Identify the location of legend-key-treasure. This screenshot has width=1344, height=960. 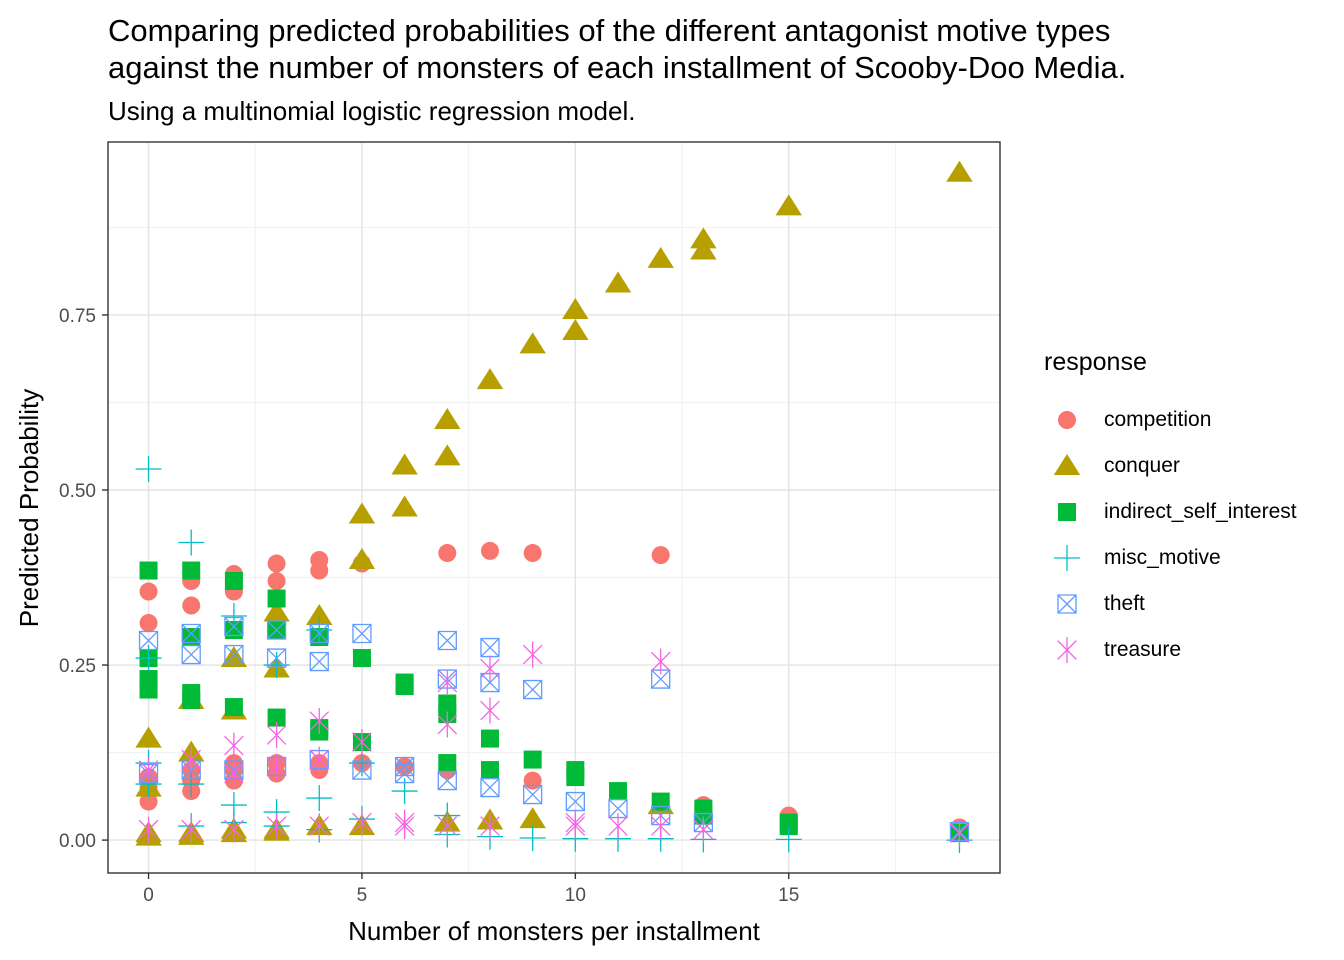
(1067, 650).